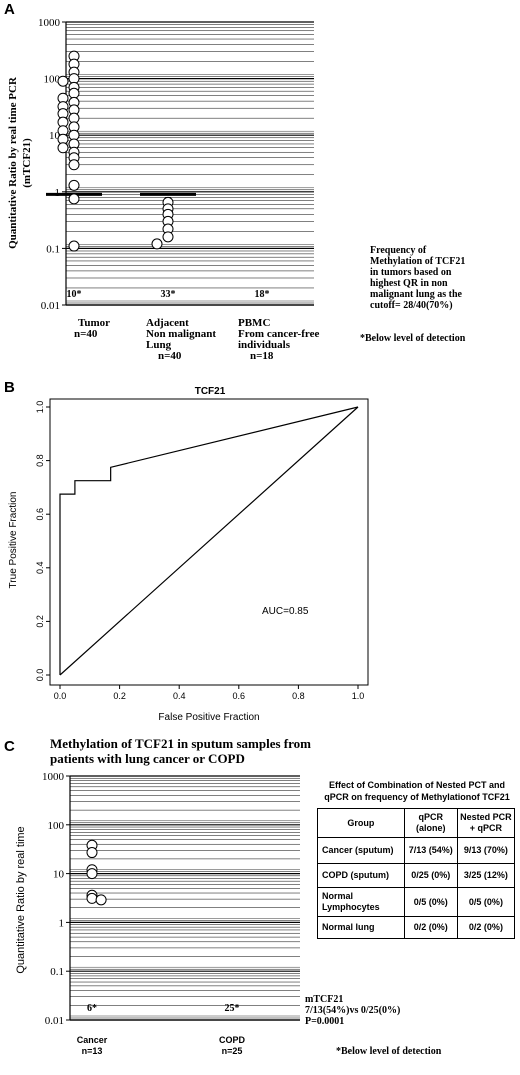 This screenshot has height=1075, width=520. Describe the element at coordinates (324, 1021) in the screenshot. I see `annotation-text: P=0.0001` at that location.